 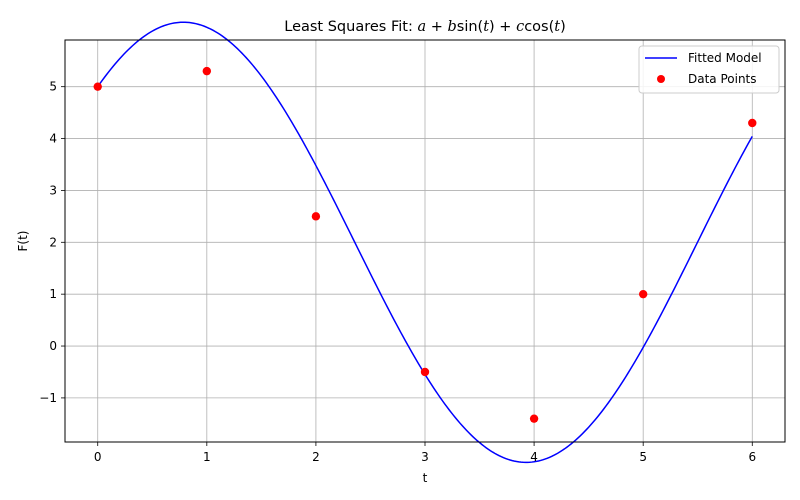 I want to click on title-cos: cos(, so click(x=539, y=27).